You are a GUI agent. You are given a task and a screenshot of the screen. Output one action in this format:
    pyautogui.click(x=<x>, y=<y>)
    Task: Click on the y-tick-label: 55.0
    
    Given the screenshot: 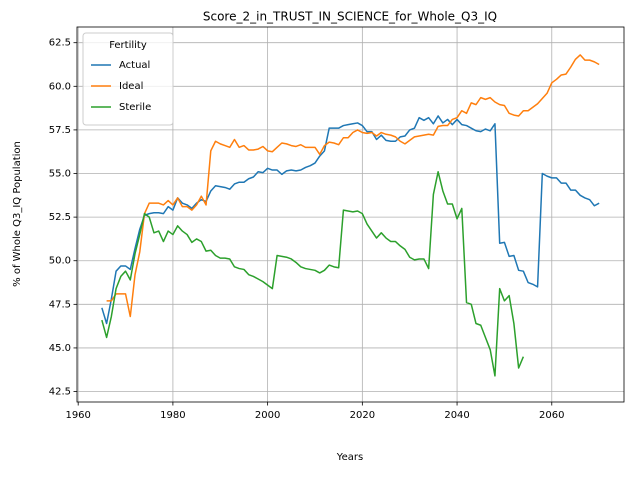 What is the action you would take?
    pyautogui.click(x=60, y=174)
    